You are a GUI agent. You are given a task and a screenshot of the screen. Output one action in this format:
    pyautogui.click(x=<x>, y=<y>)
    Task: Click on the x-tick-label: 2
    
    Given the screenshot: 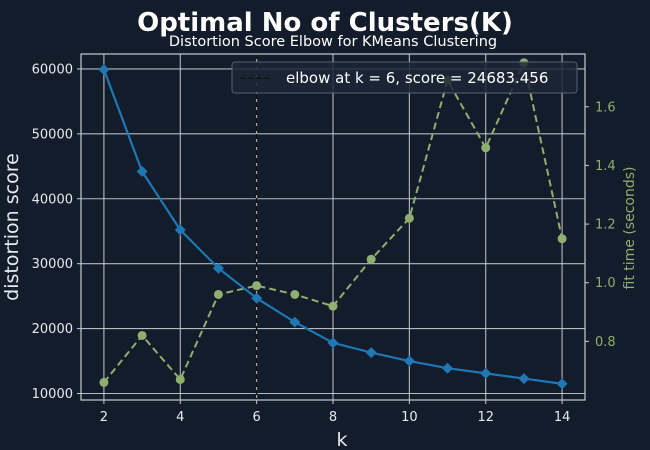 What is the action you would take?
    pyautogui.click(x=104, y=417)
    